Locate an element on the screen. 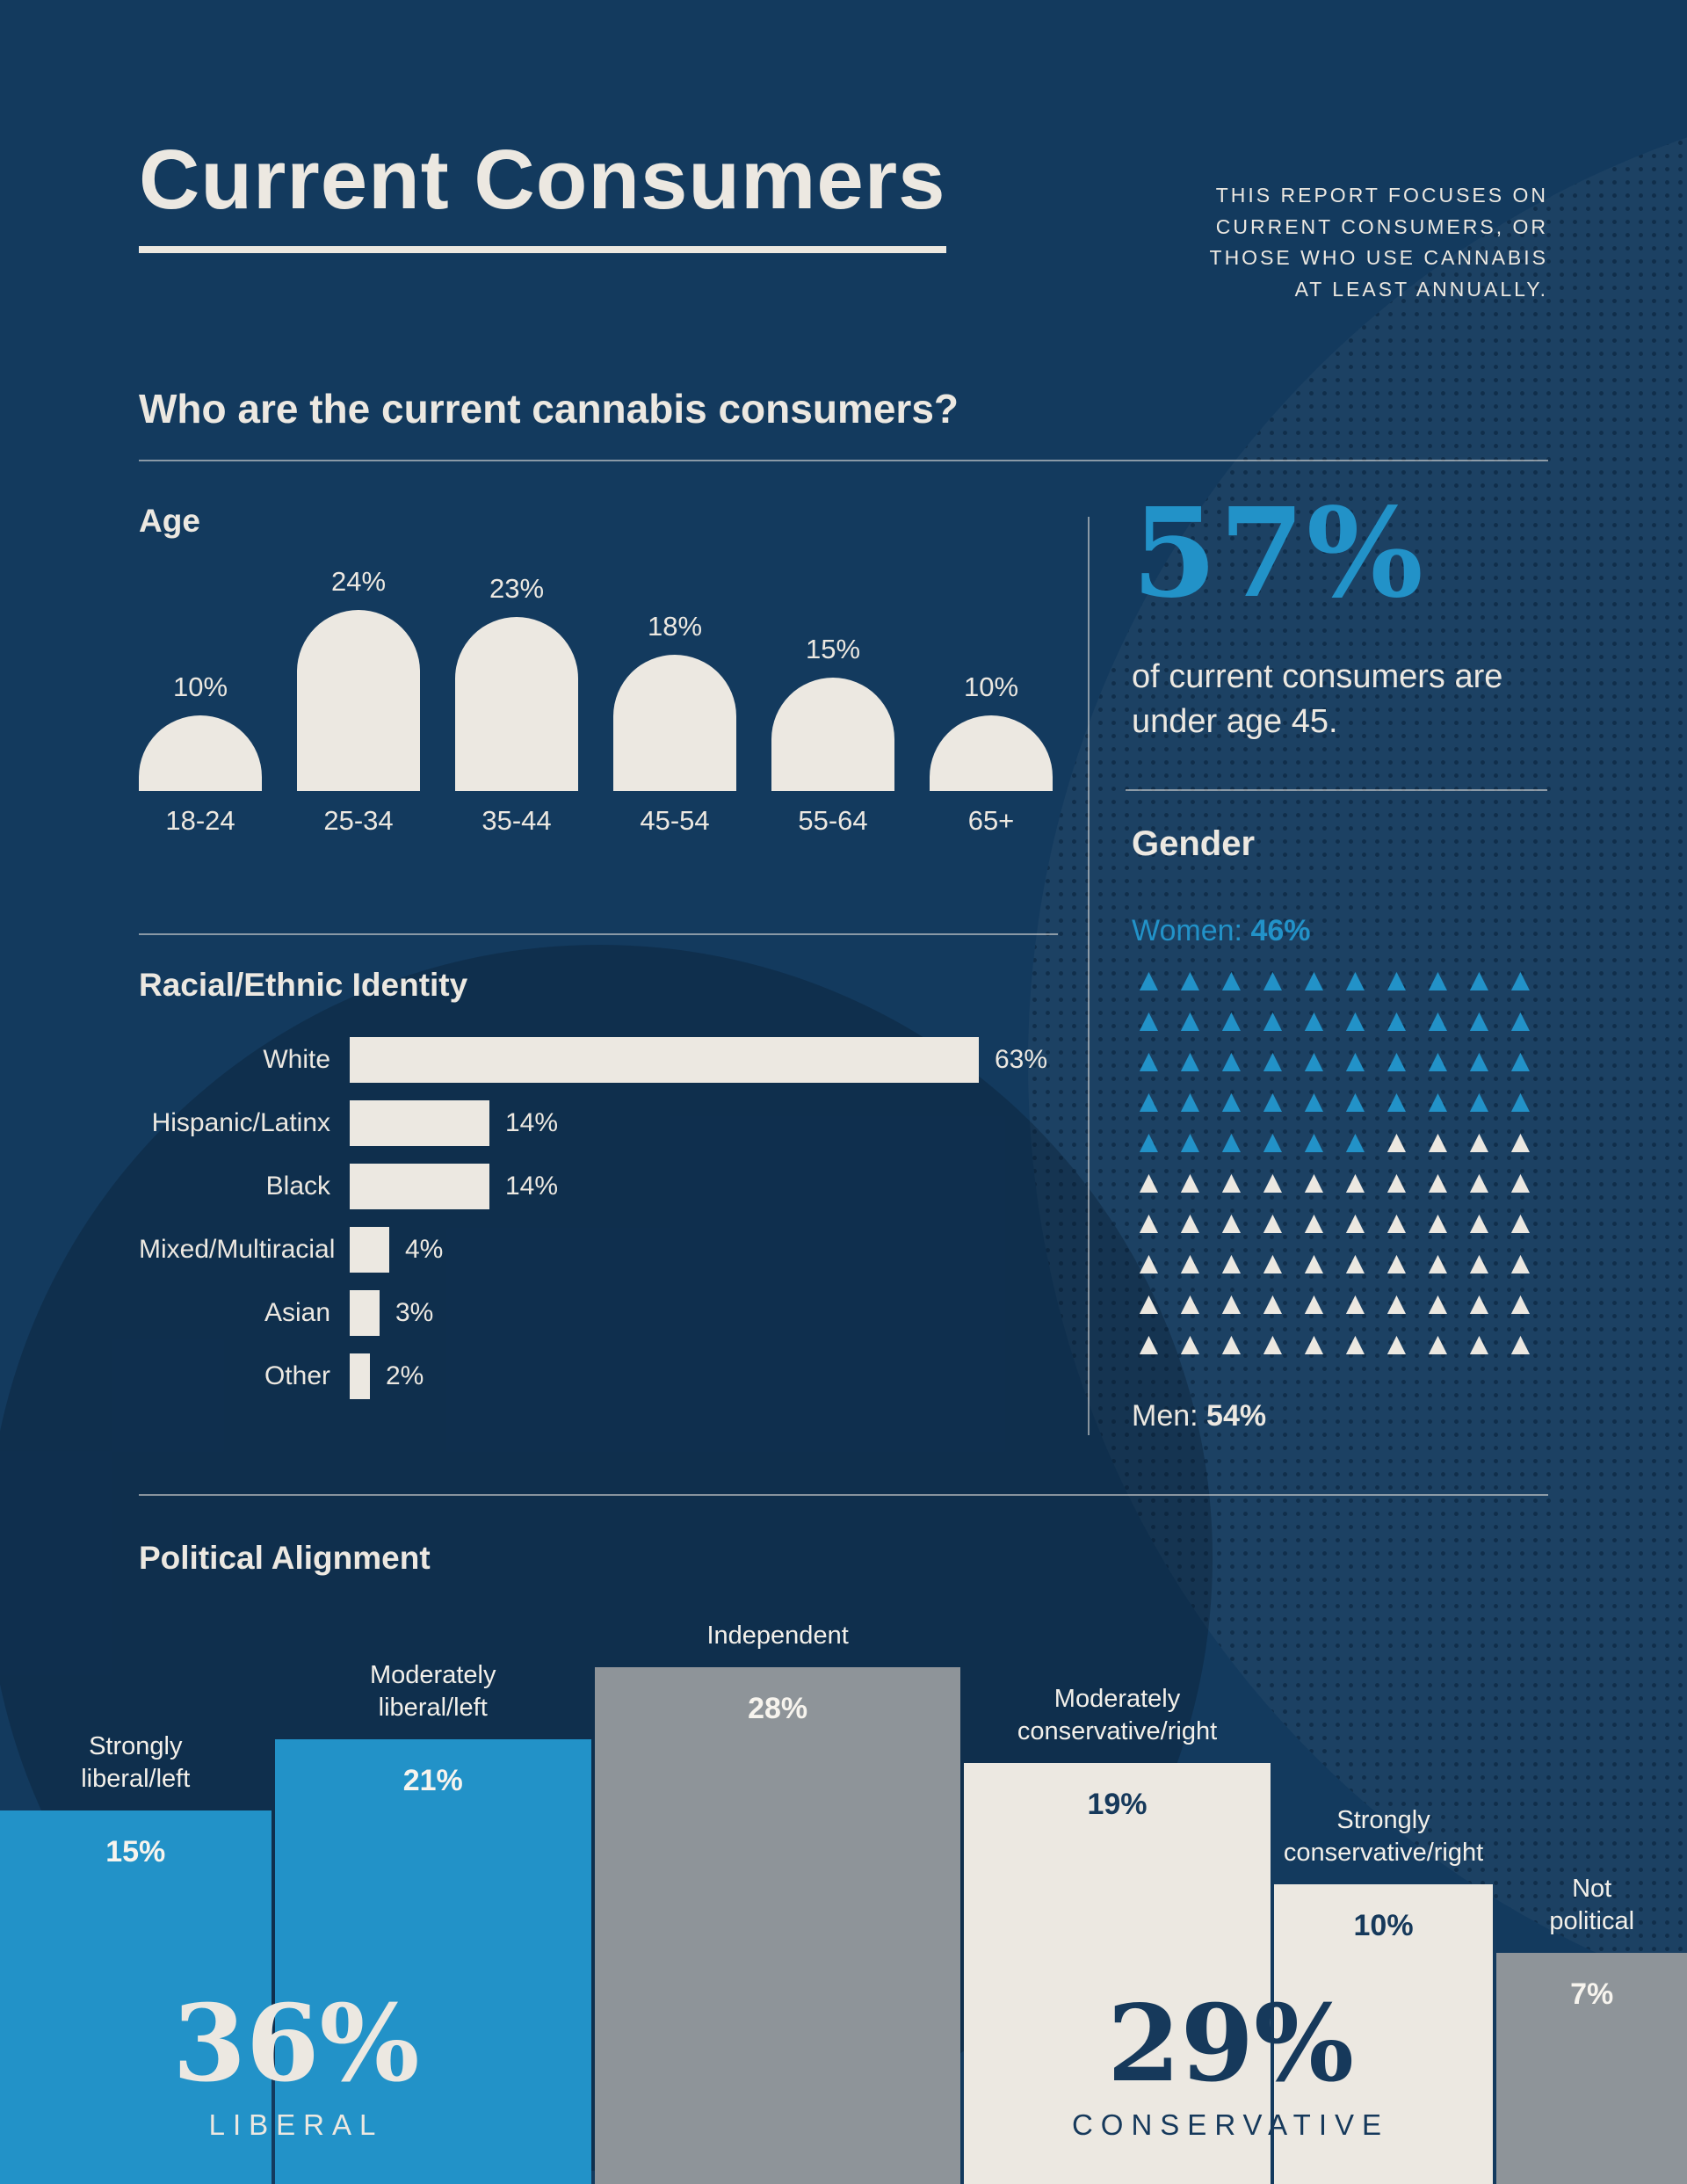 This screenshot has width=1687, height=2184. race-category-label: Hispanic/Latinx is located at coordinates (240, 1122).